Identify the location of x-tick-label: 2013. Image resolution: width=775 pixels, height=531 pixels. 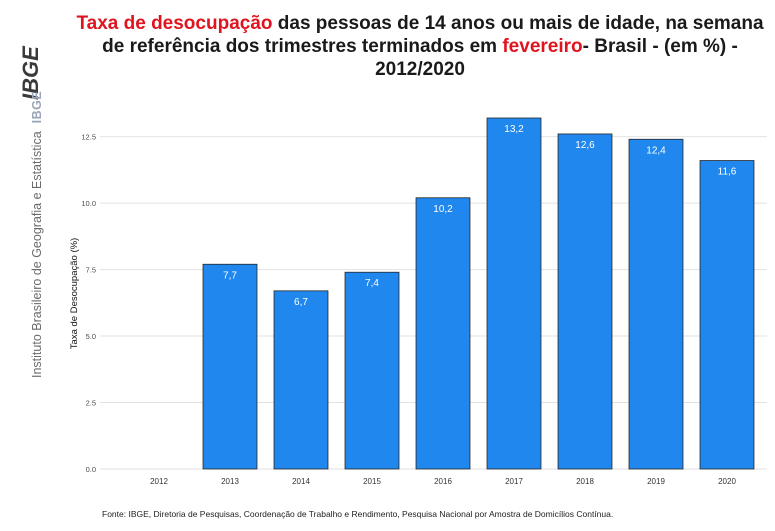
(230, 481).